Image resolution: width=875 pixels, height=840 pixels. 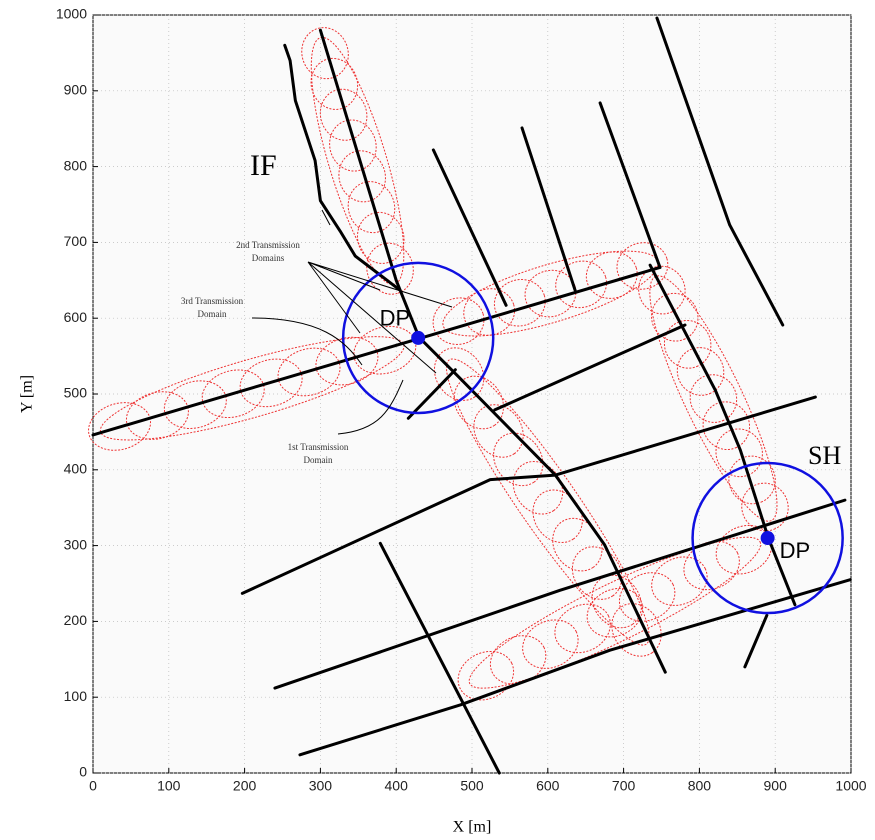 What do you see at coordinates (245, 786) in the screenshot?
I see `x-tick-label: 200` at bounding box center [245, 786].